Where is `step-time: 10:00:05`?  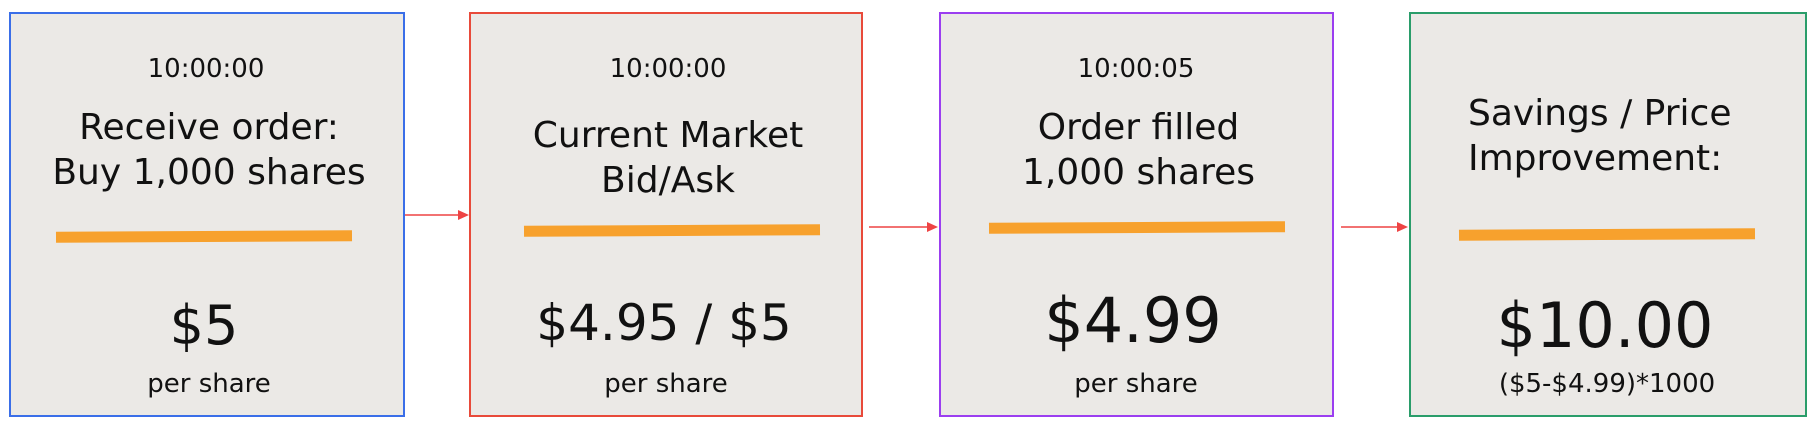 step-time: 10:00:05 is located at coordinates (1136, 69).